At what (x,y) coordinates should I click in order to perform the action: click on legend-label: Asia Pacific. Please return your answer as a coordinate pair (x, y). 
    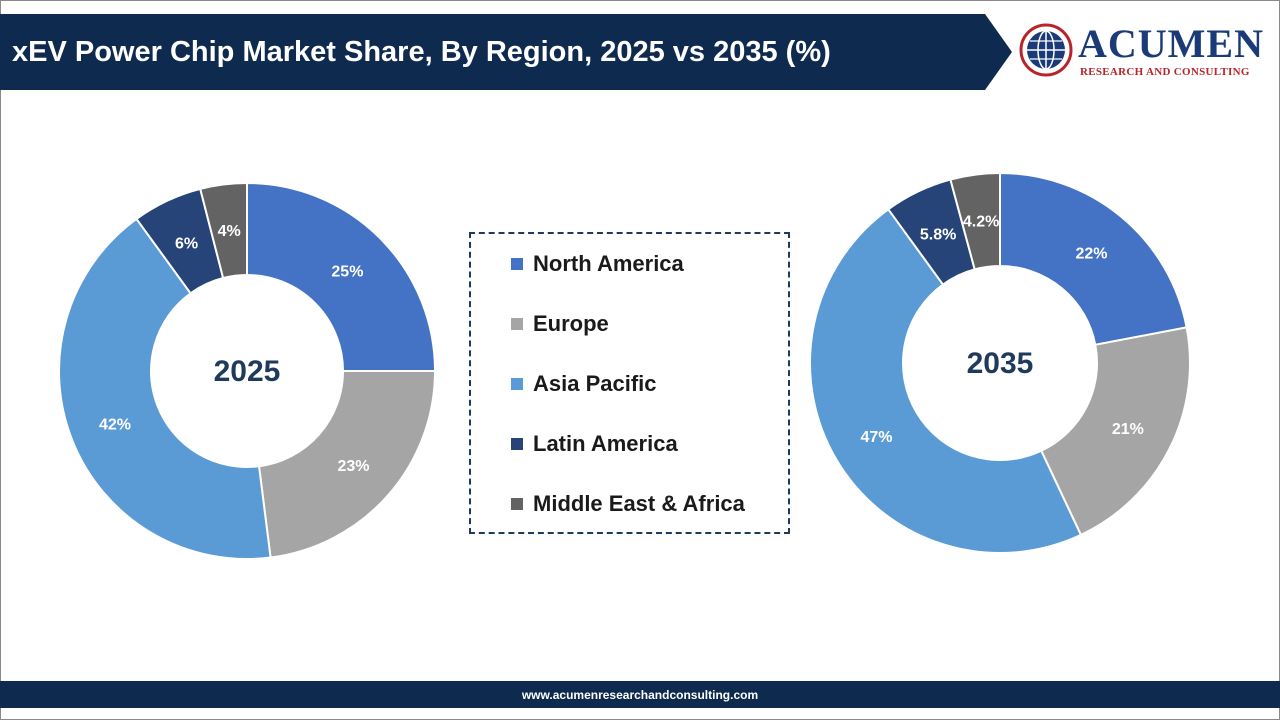
    Looking at the image, I should click on (595, 383).